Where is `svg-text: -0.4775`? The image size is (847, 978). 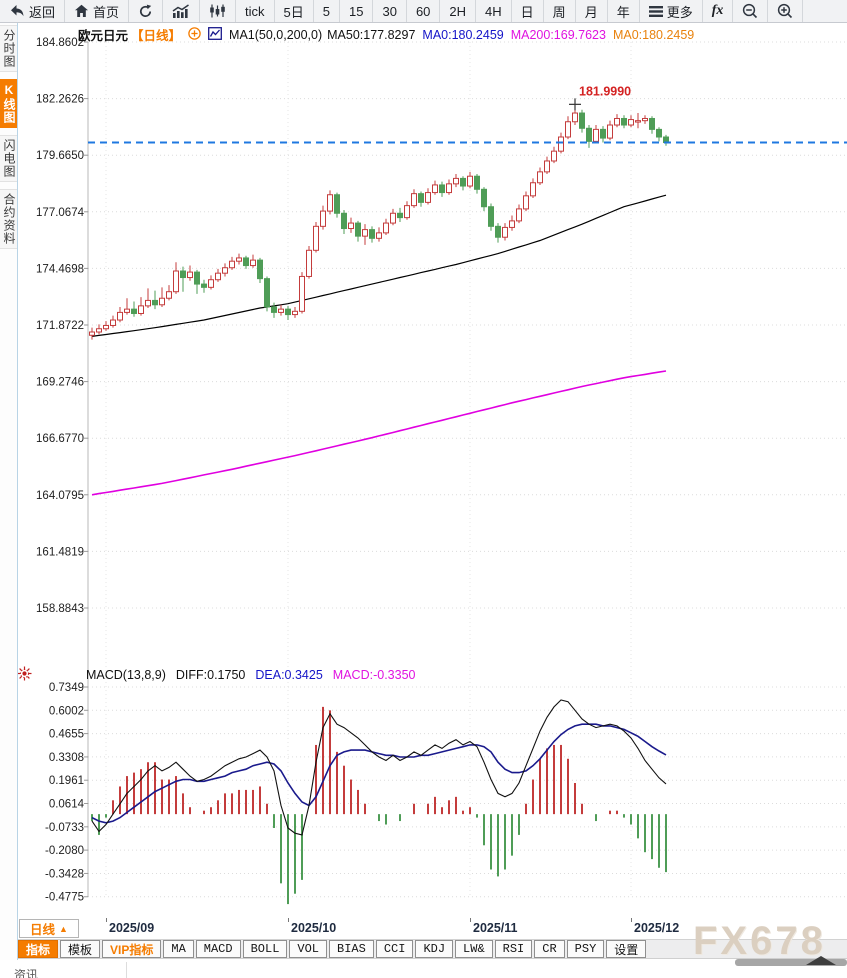
svg-text: -0.4775 is located at coordinates (64, 898).